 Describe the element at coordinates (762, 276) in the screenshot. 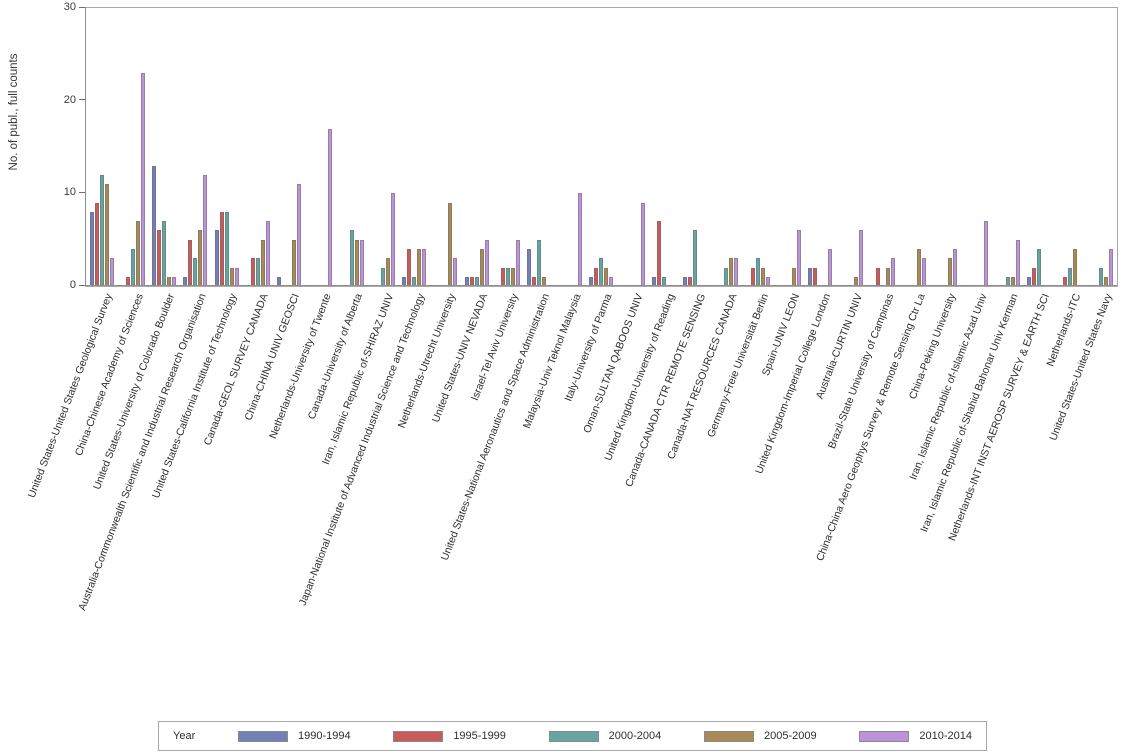

I see `bar-2005-2009-cat22` at that location.